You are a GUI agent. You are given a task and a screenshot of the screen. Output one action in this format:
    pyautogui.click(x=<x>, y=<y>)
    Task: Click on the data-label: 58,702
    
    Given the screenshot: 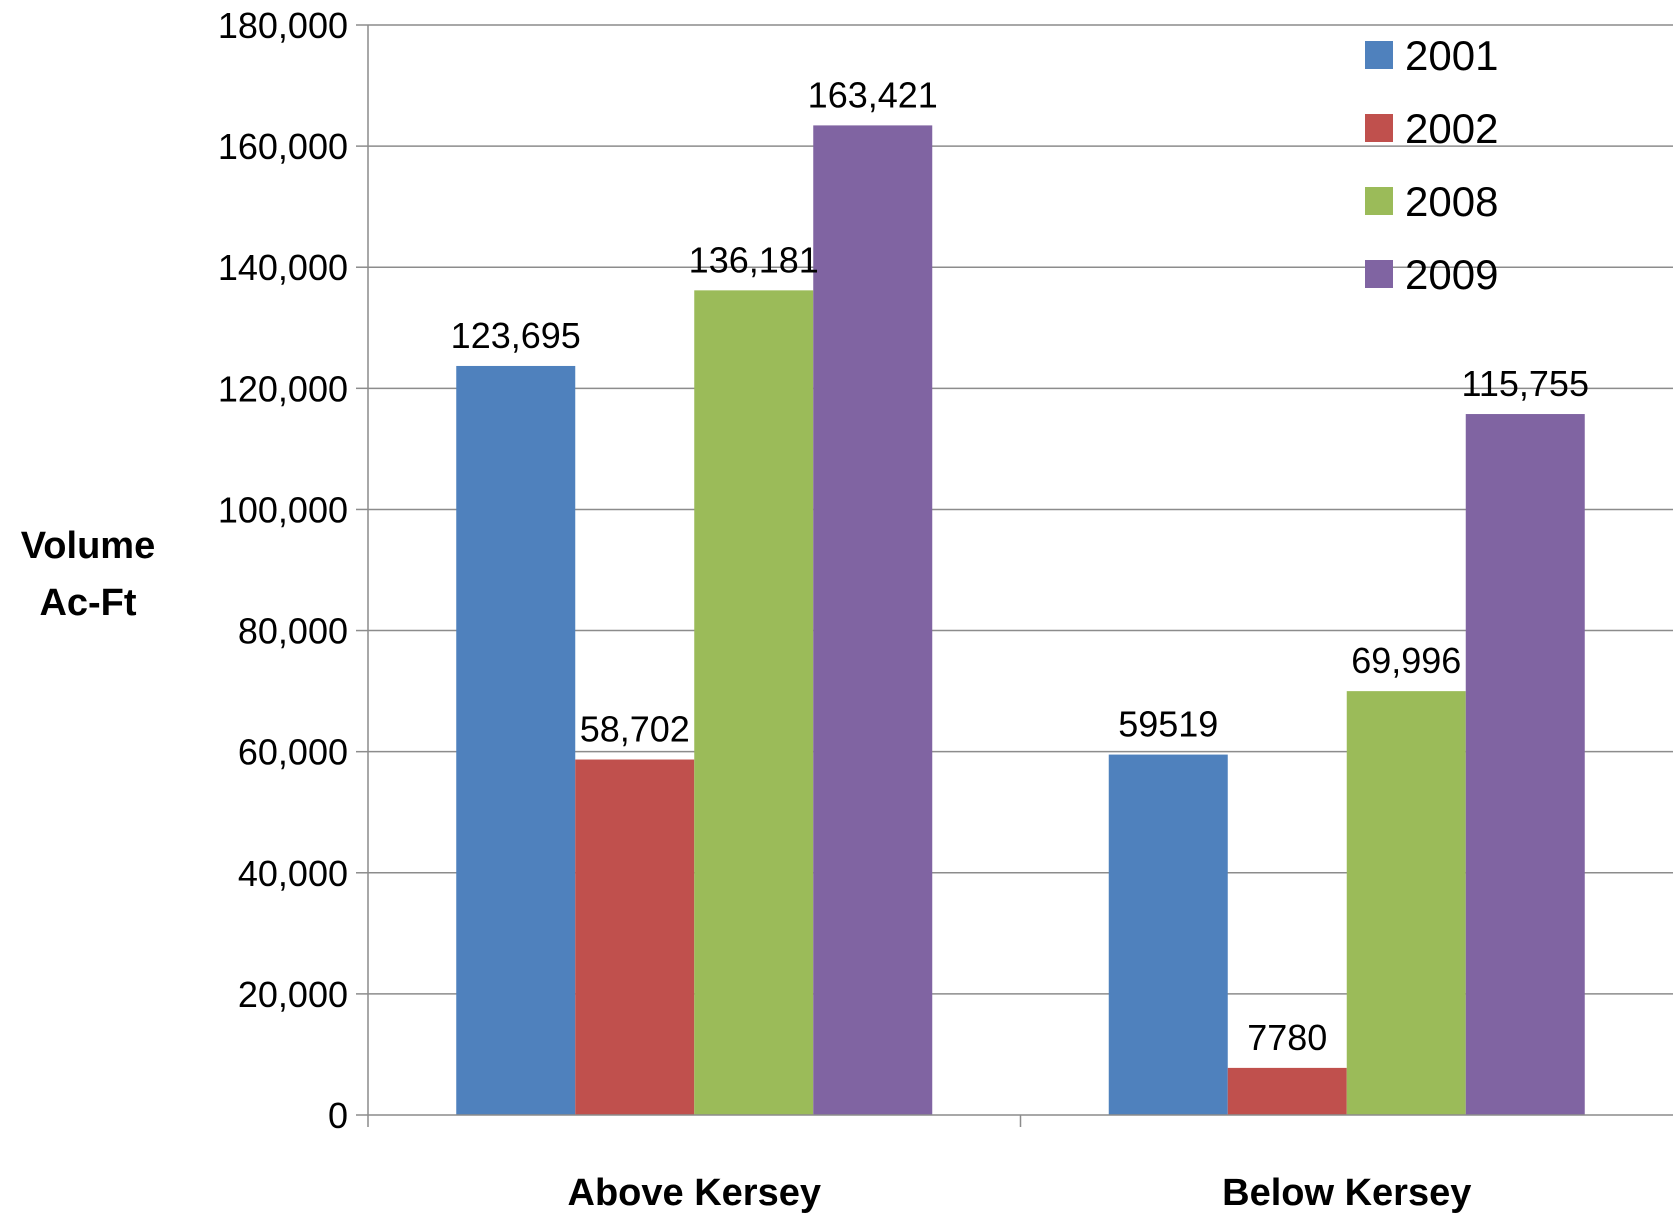 What is the action you would take?
    pyautogui.click(x=635, y=729)
    